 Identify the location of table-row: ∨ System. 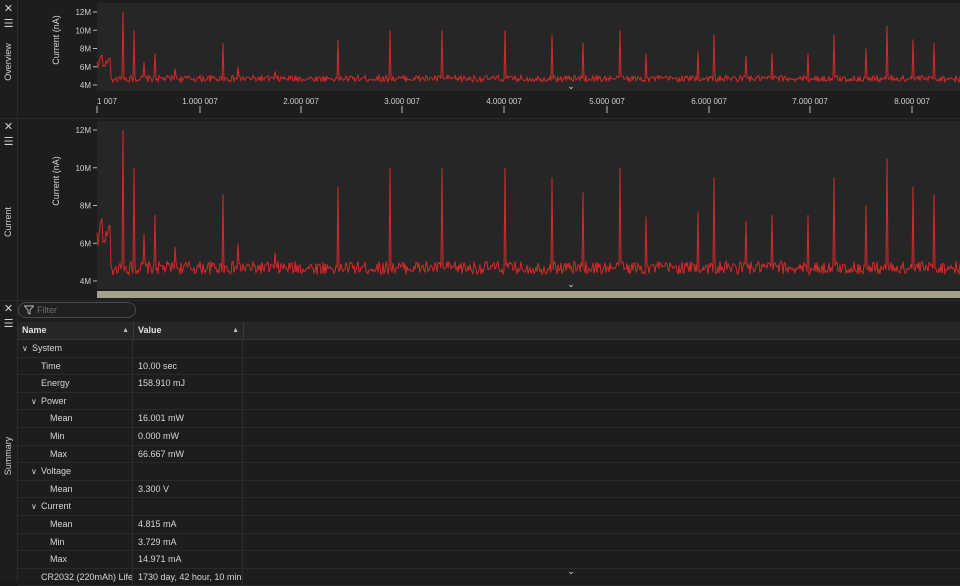
(489, 349).